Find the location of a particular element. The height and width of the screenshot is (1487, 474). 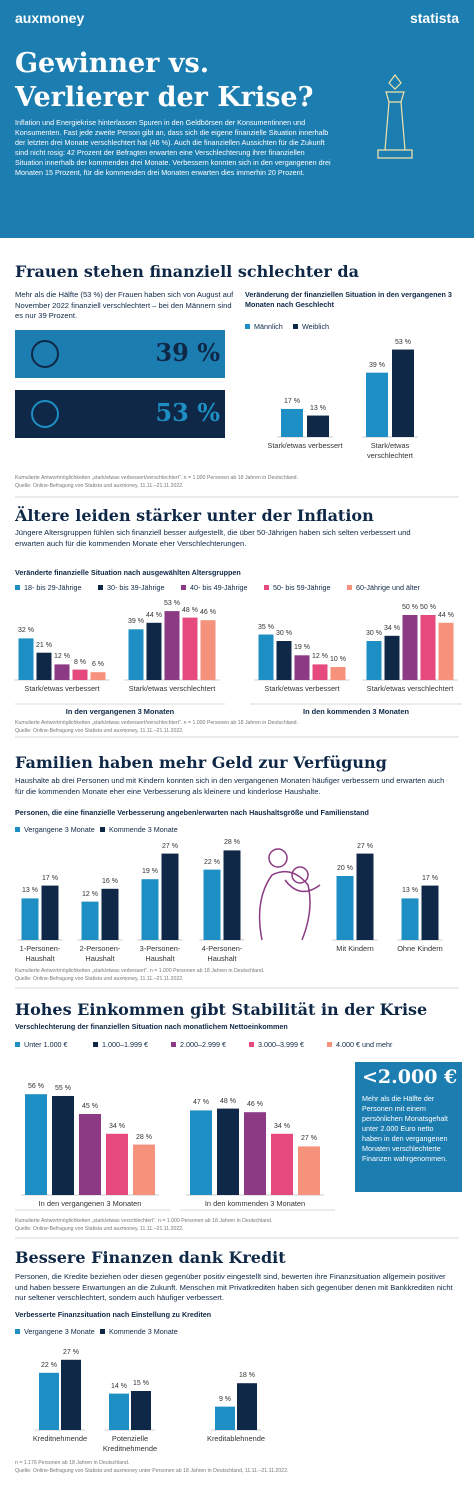

legend-label: 2.000–2.999 € is located at coordinates (203, 1044).